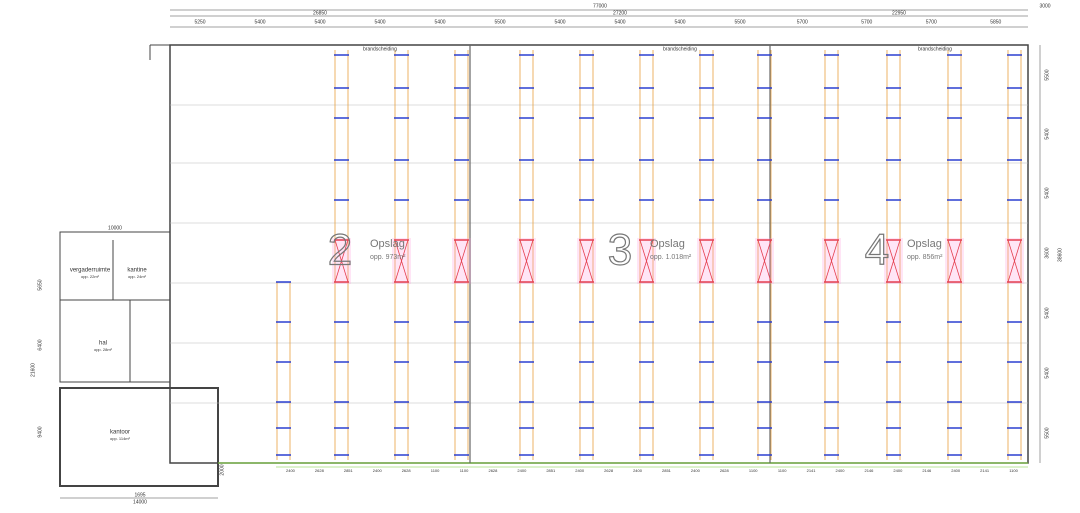 This screenshot has height=513, width=1080. I want to click on label: kantoor, so click(120, 433).